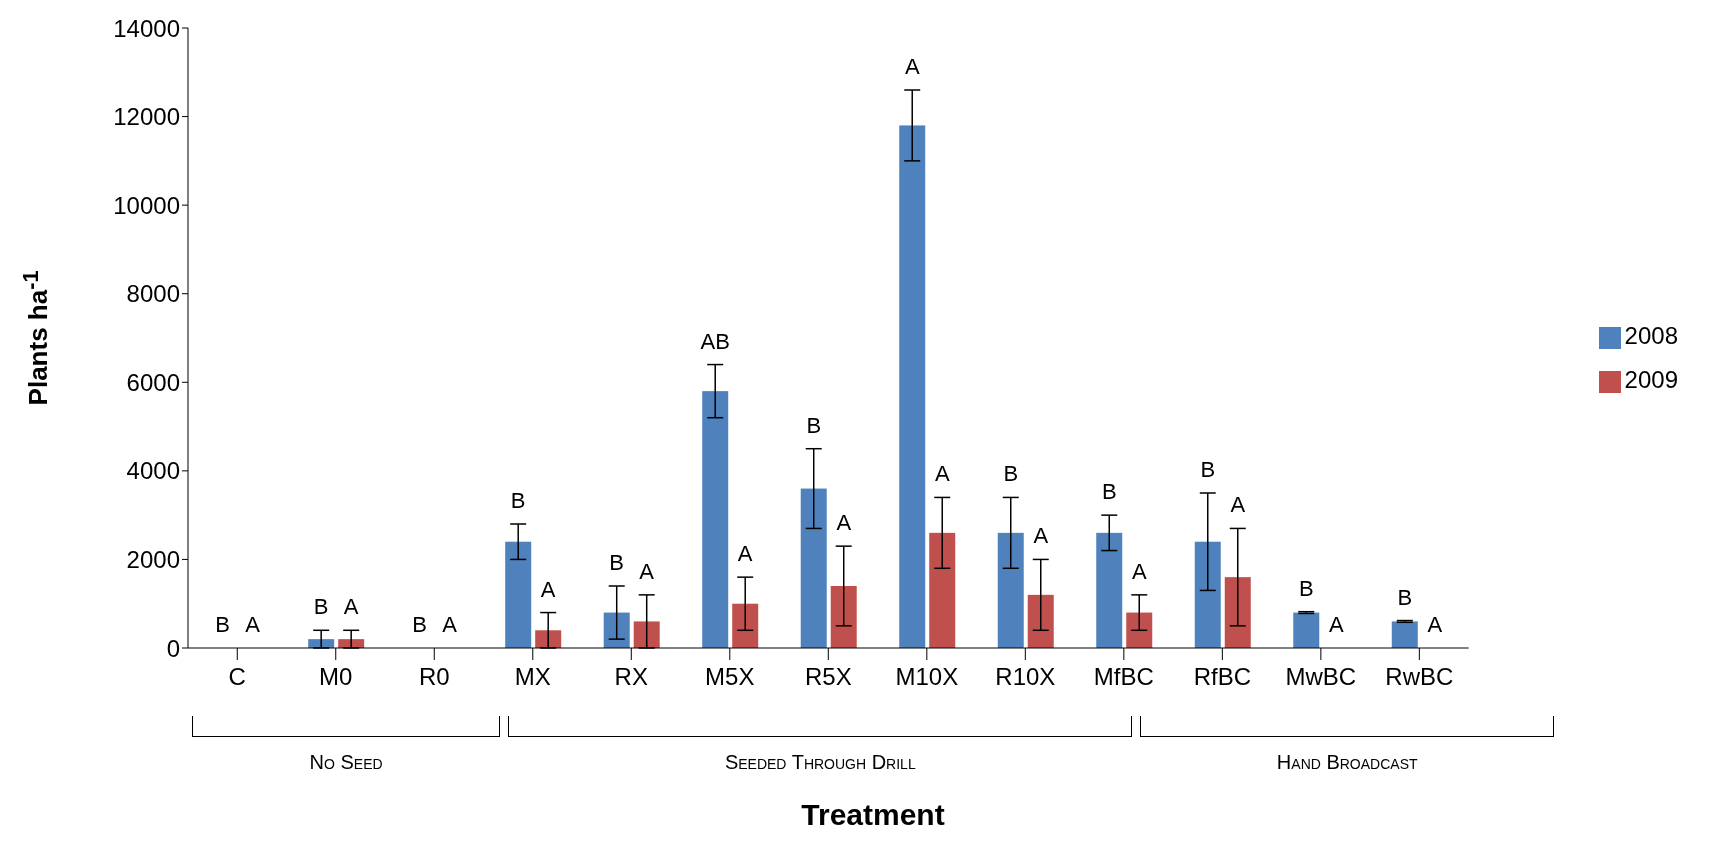  I want to click on x-tick-label: RX, so click(631, 677).